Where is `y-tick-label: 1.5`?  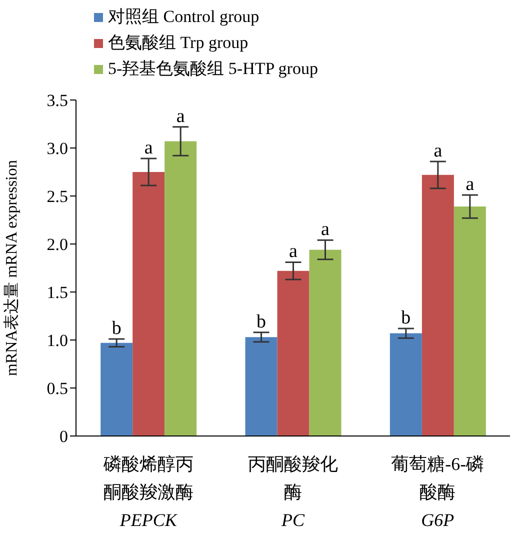 y-tick-label: 1.5 is located at coordinates (57, 292).